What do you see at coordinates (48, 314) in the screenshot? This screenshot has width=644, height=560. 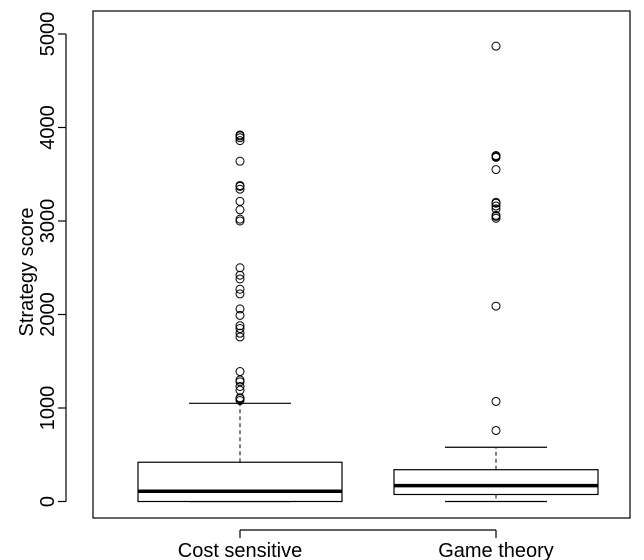 I see `y-tick-label: 2000` at bounding box center [48, 314].